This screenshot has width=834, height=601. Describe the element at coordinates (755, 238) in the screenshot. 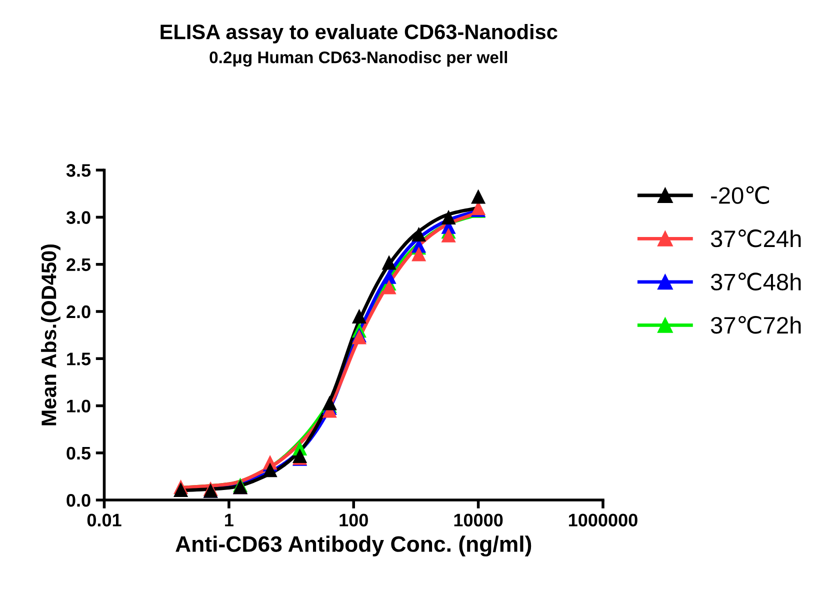

I see `legend-label: 37℃24h` at that location.